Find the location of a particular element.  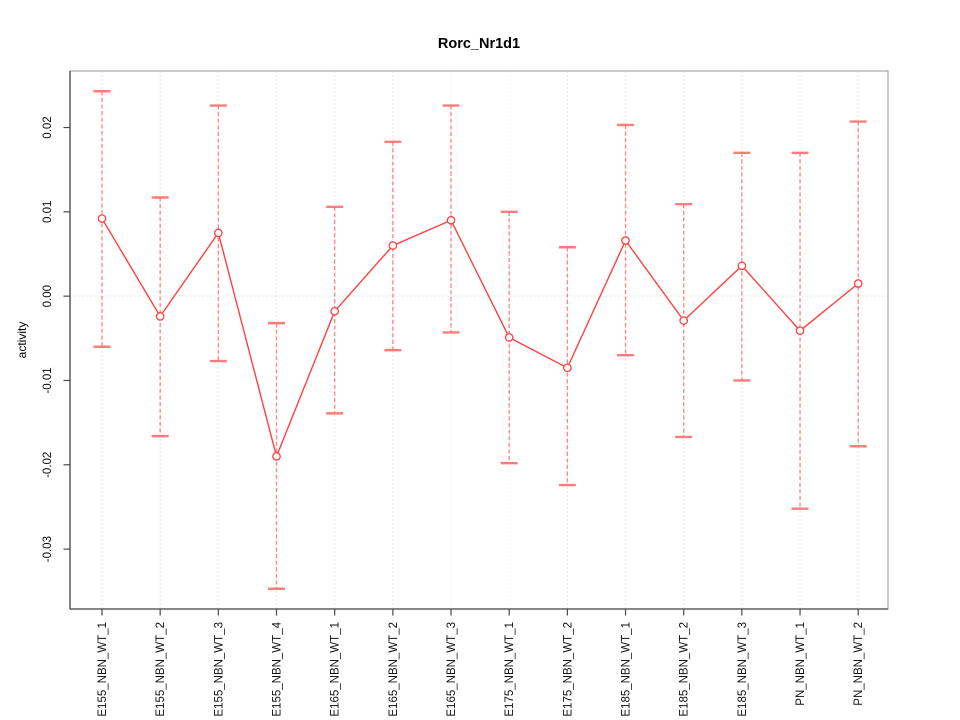

y-axis-ticks: 0.02 0.01 0.00 -0.01 -0.02 -0.03 is located at coordinates (56, 339).